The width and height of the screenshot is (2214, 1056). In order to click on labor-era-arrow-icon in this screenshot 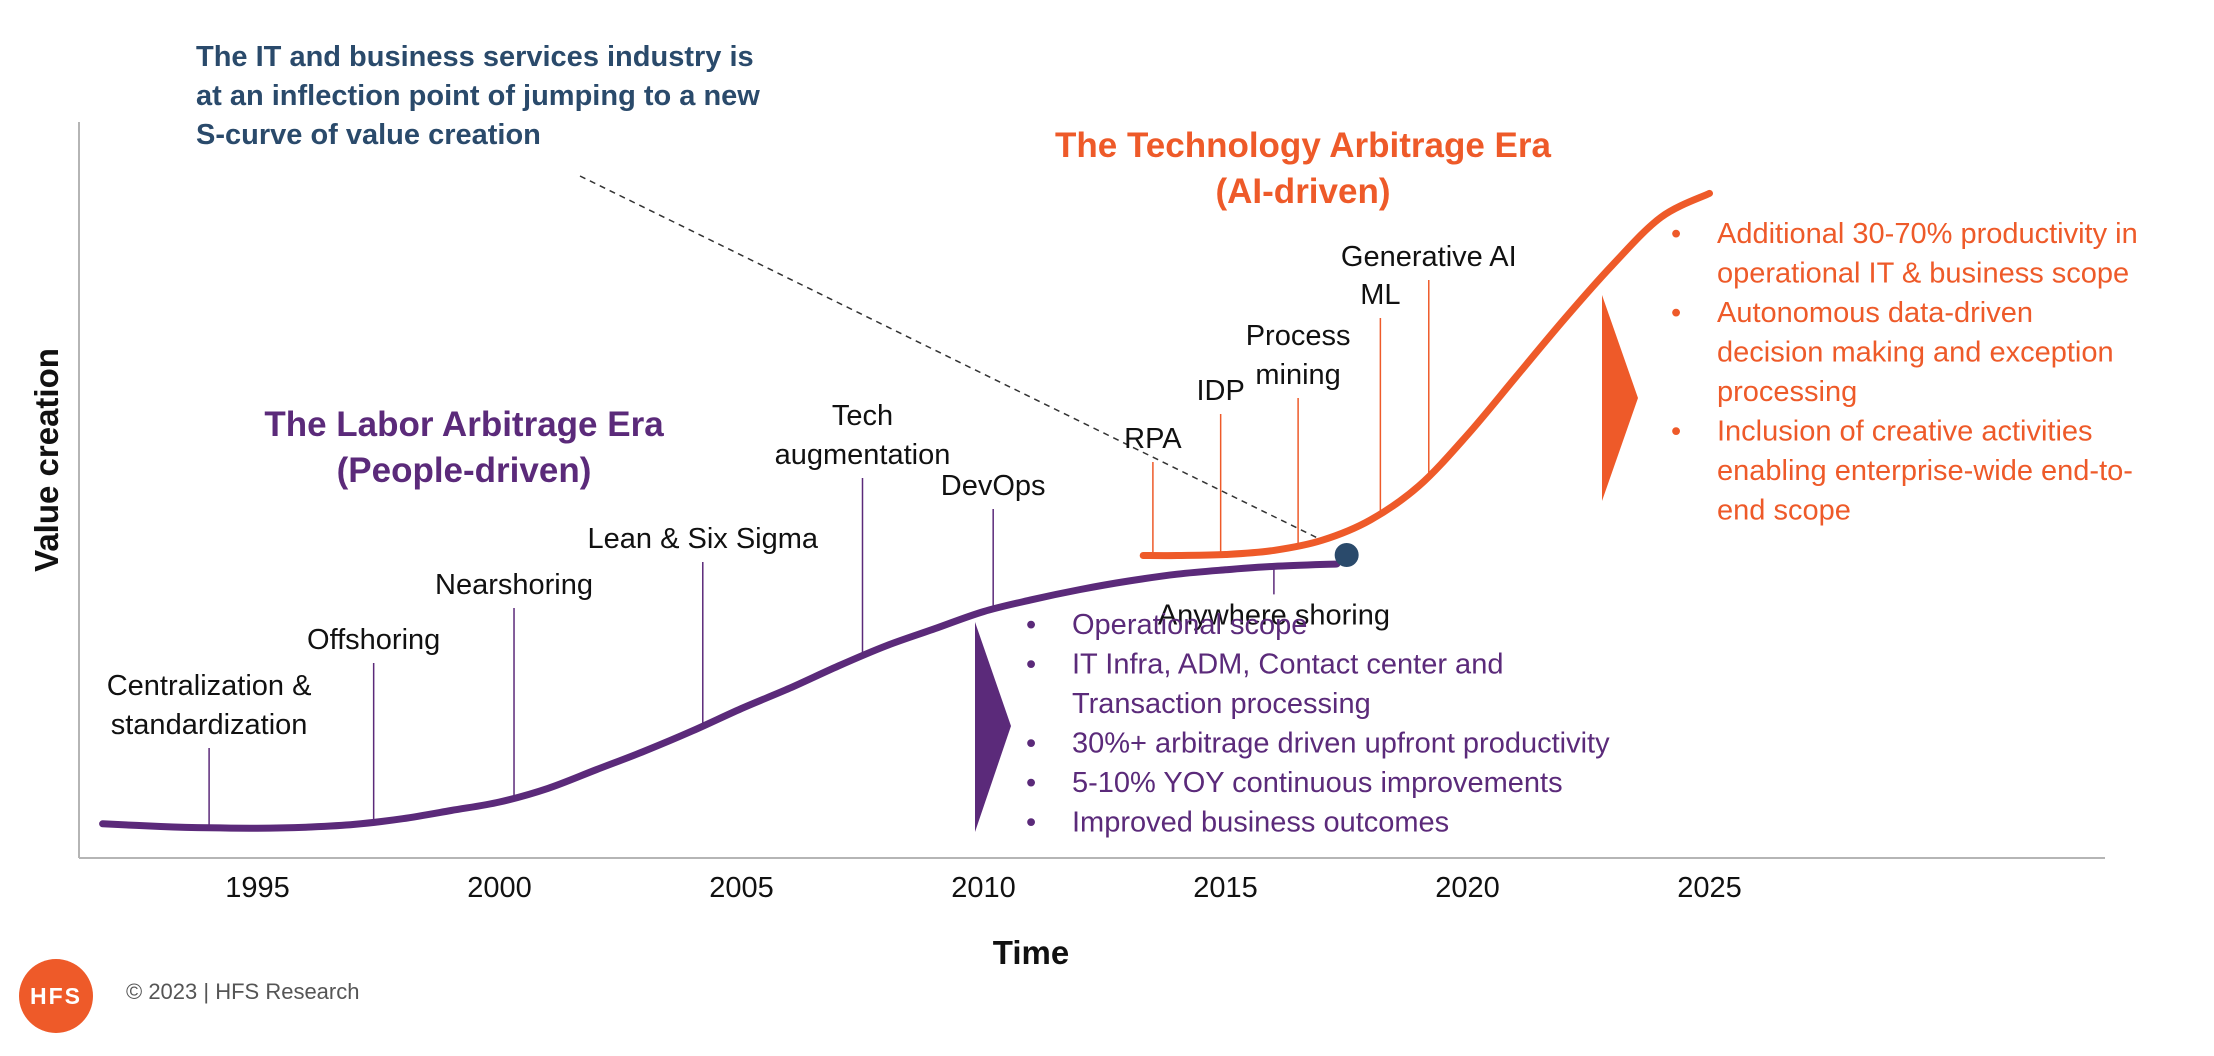, I will do `click(993, 727)`.